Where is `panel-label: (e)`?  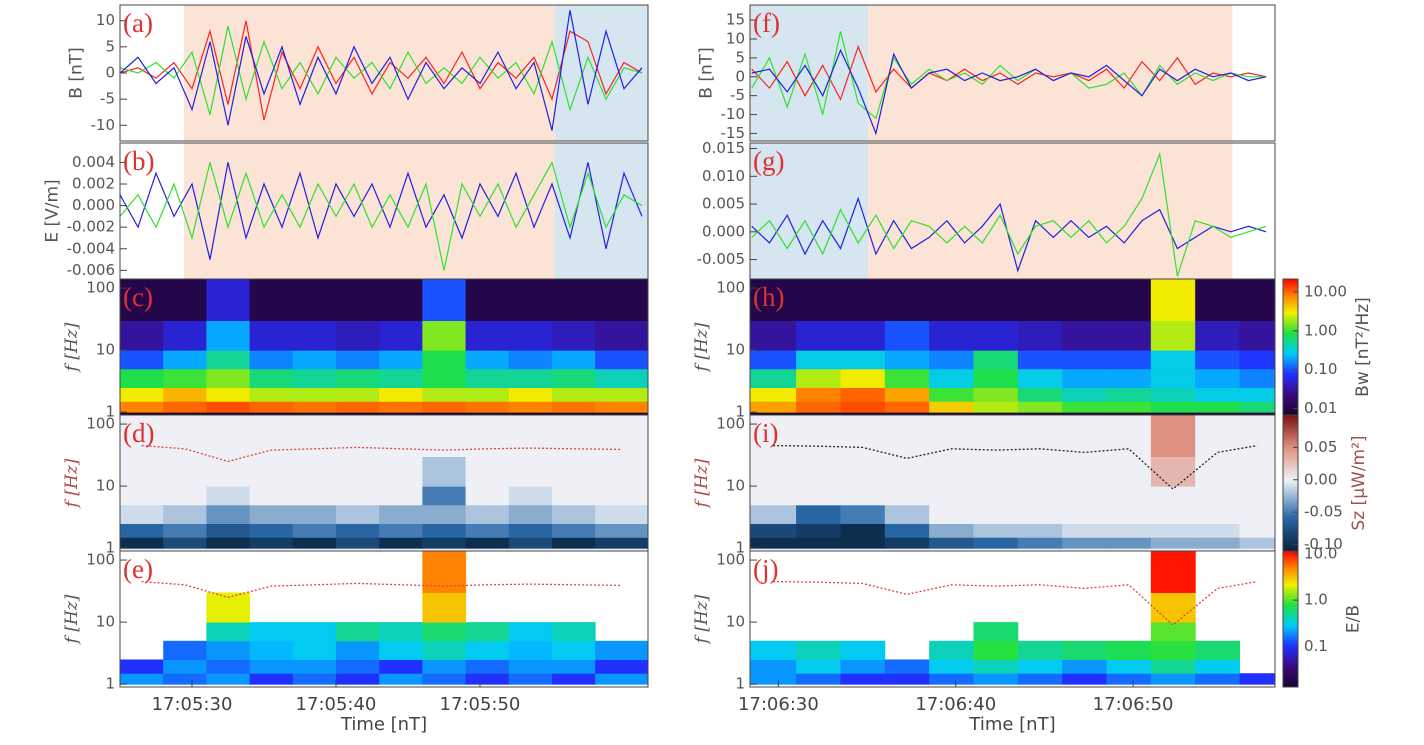 panel-label: (e) is located at coordinates (138, 569).